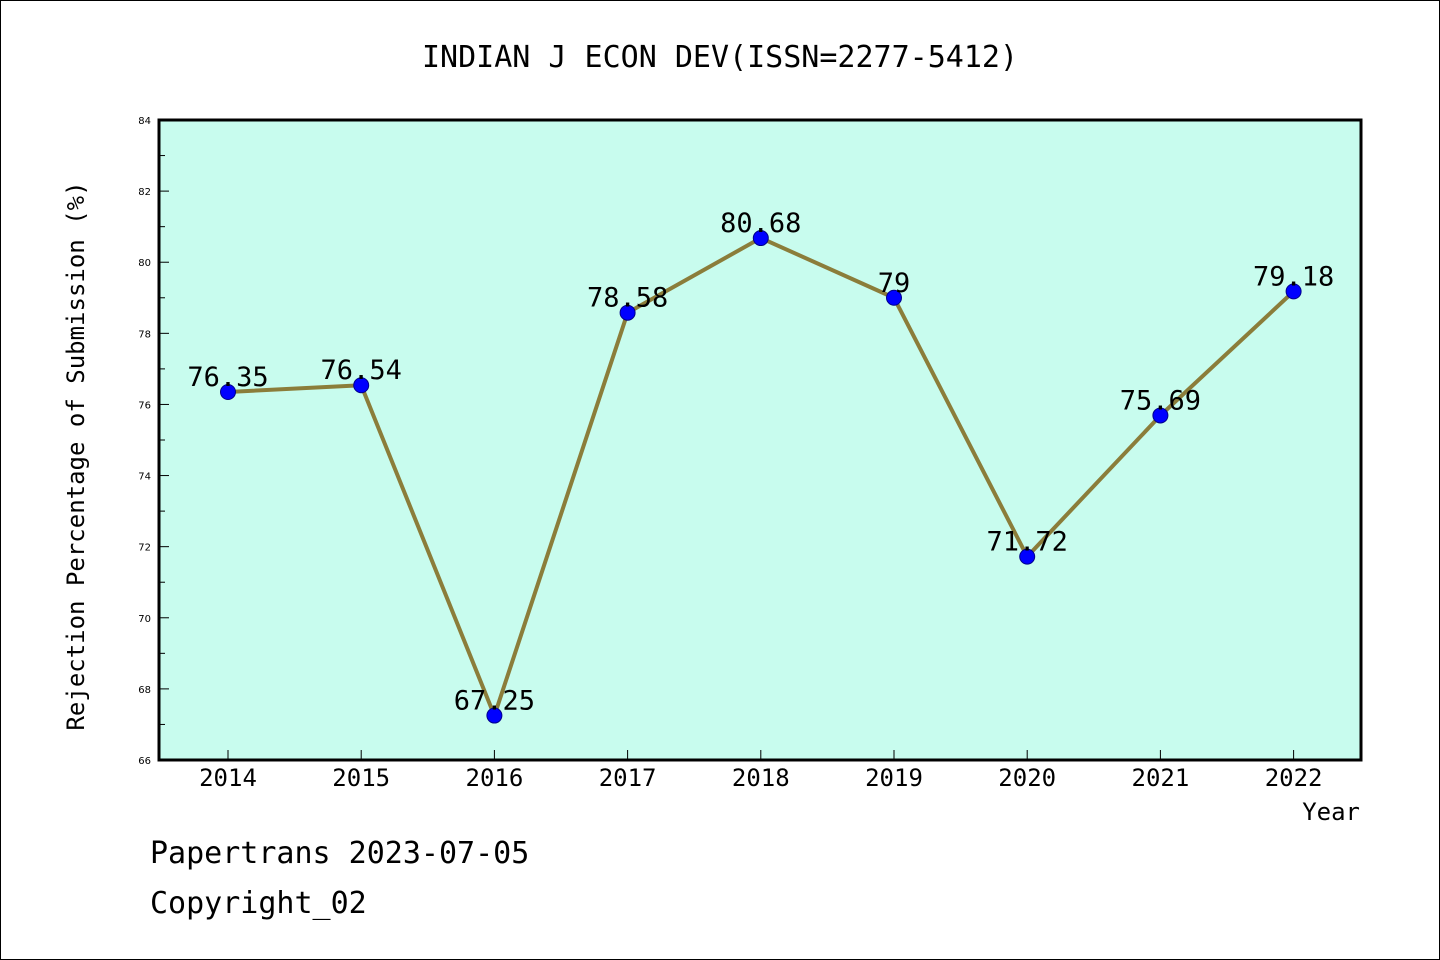 Image resolution: width=1440 pixels, height=960 pixels. What do you see at coordinates (144, 548) in the screenshot?
I see `y-tick-label: 72` at bounding box center [144, 548].